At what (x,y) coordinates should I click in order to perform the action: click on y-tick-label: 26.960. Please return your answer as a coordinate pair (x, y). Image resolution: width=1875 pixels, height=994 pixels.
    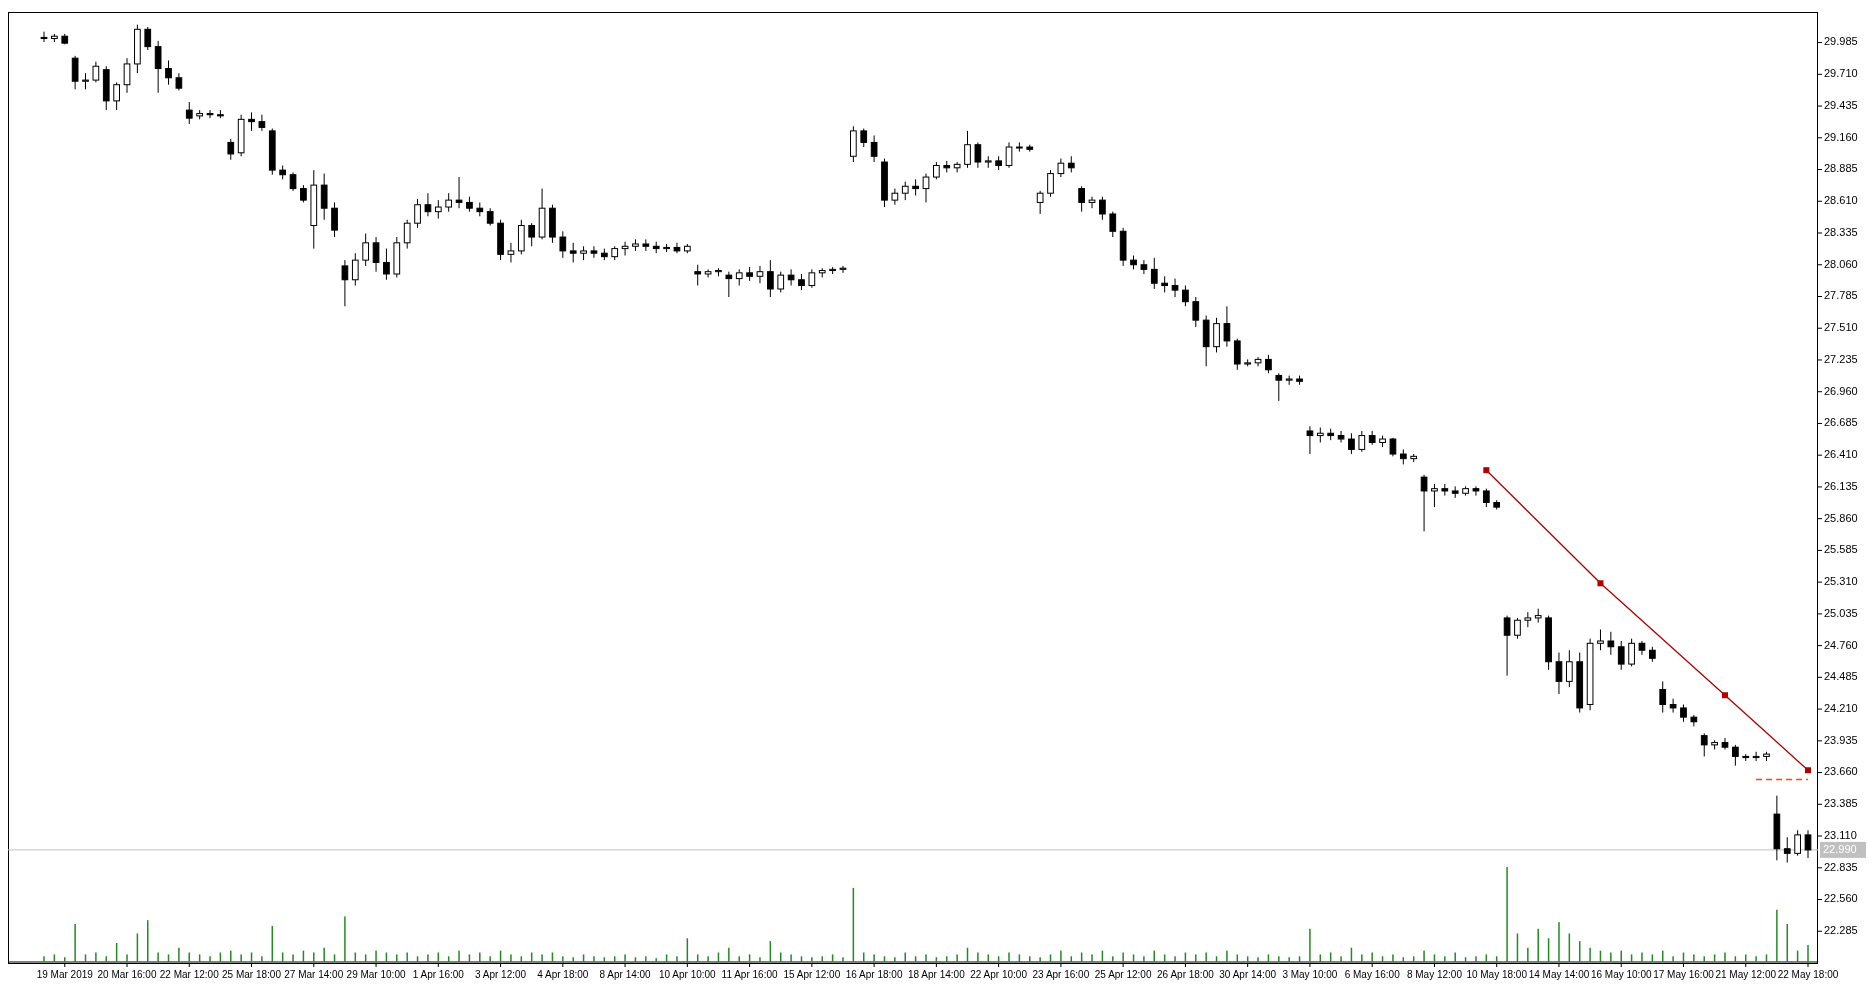
    Looking at the image, I should click on (1841, 390).